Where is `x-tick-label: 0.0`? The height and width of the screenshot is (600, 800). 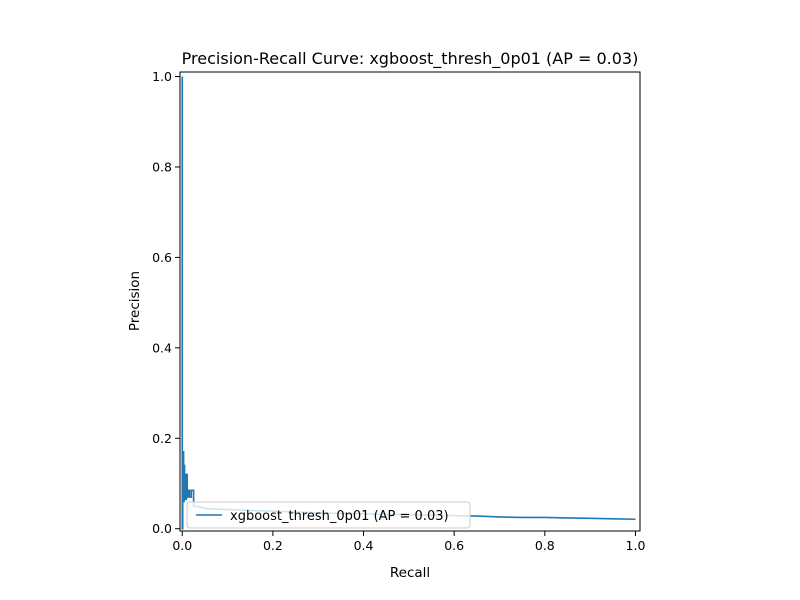
x-tick-label: 0.0 is located at coordinates (182, 545).